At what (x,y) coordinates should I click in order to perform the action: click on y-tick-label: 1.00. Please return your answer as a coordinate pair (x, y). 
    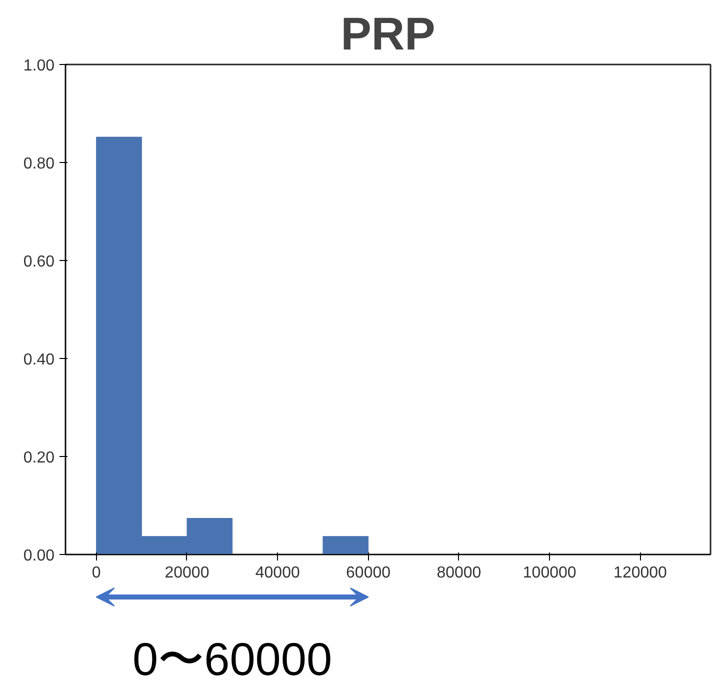
    Looking at the image, I should click on (39, 66).